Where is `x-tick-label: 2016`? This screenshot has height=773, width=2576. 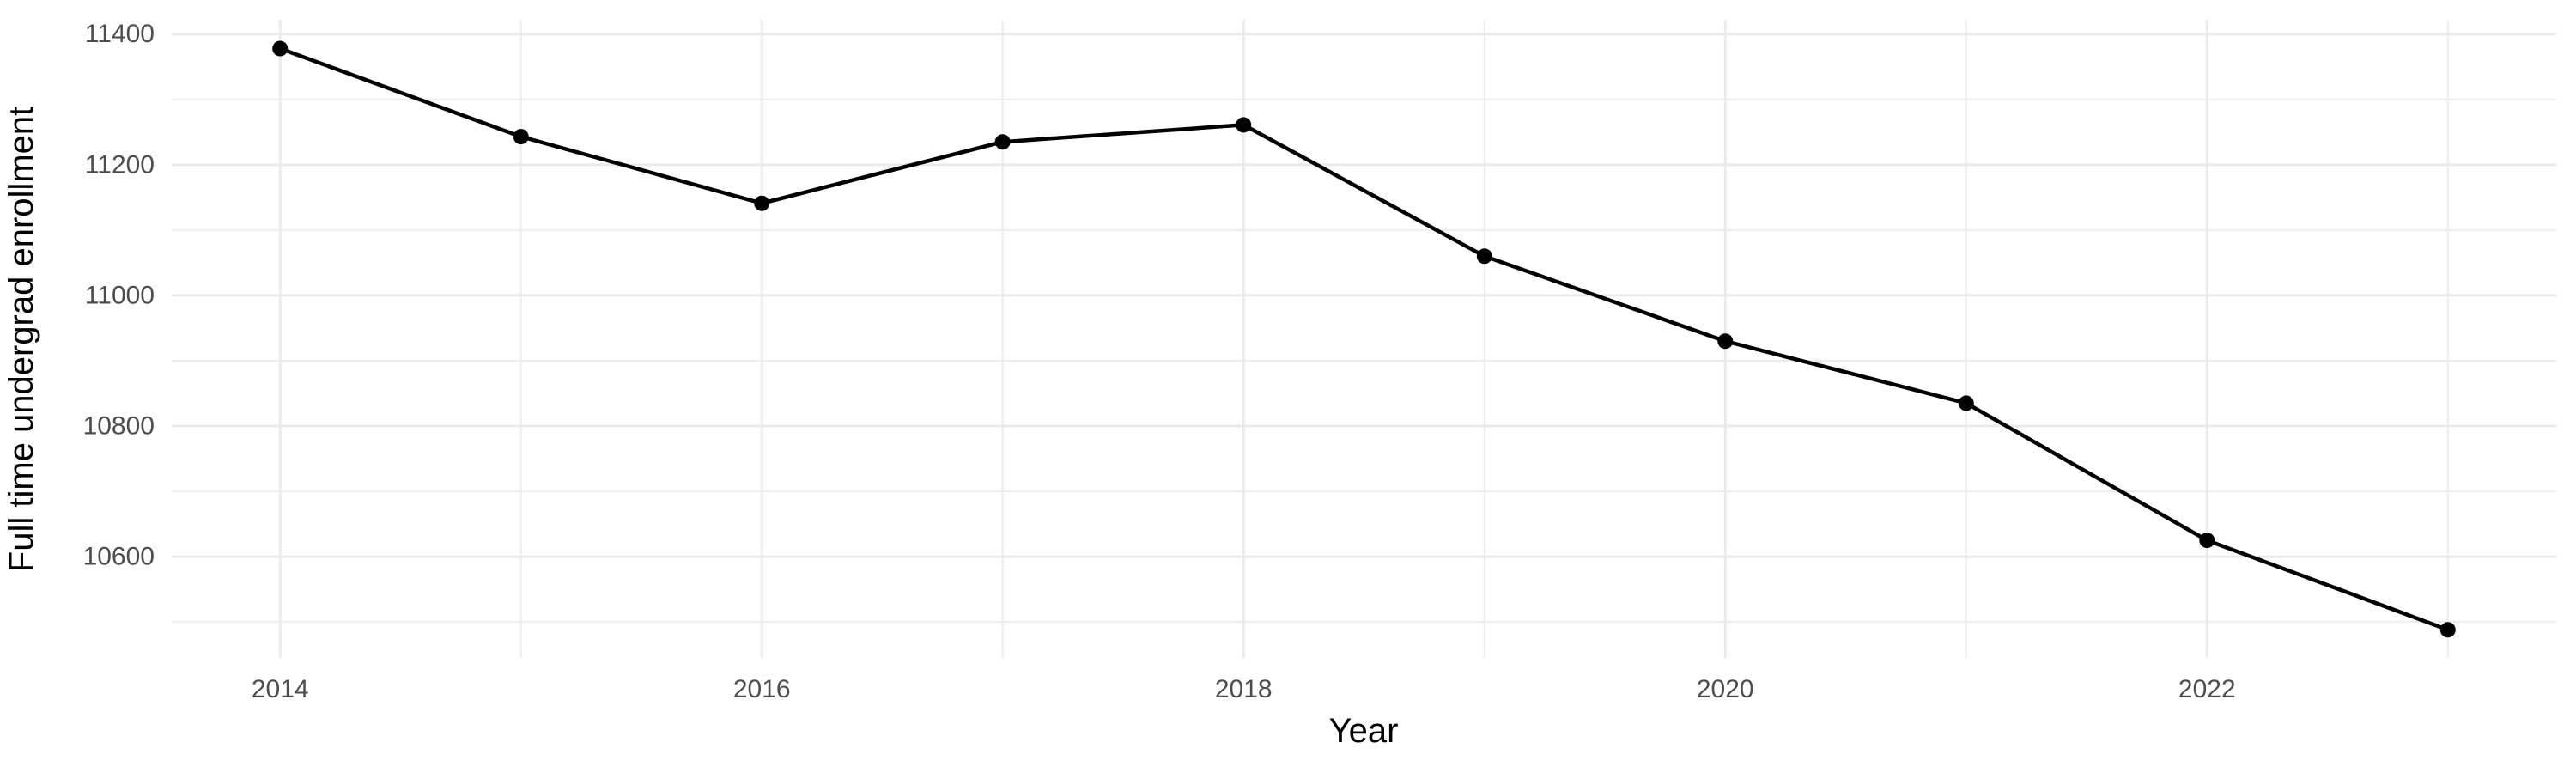 x-tick-label: 2016 is located at coordinates (762, 689).